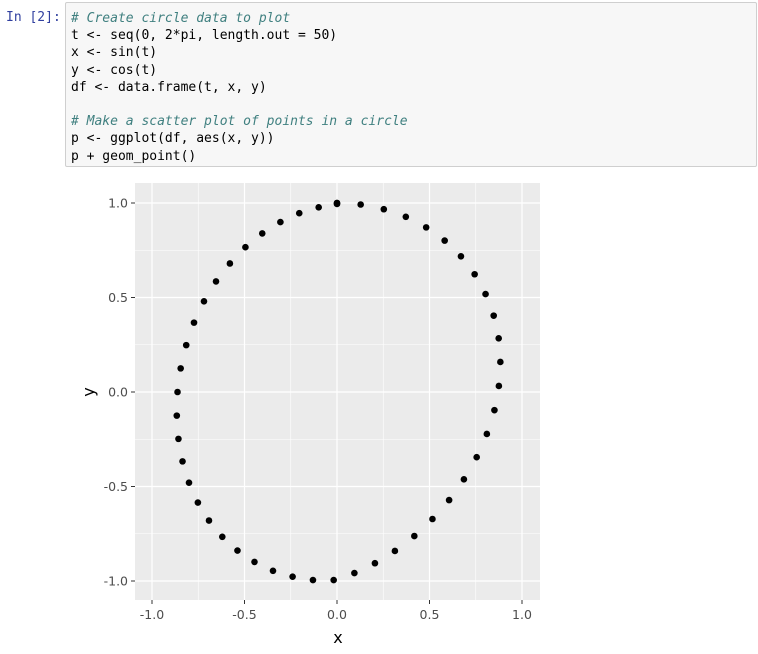  What do you see at coordinates (118, 203) in the screenshot?
I see `y-tick-label: 1.0` at bounding box center [118, 203].